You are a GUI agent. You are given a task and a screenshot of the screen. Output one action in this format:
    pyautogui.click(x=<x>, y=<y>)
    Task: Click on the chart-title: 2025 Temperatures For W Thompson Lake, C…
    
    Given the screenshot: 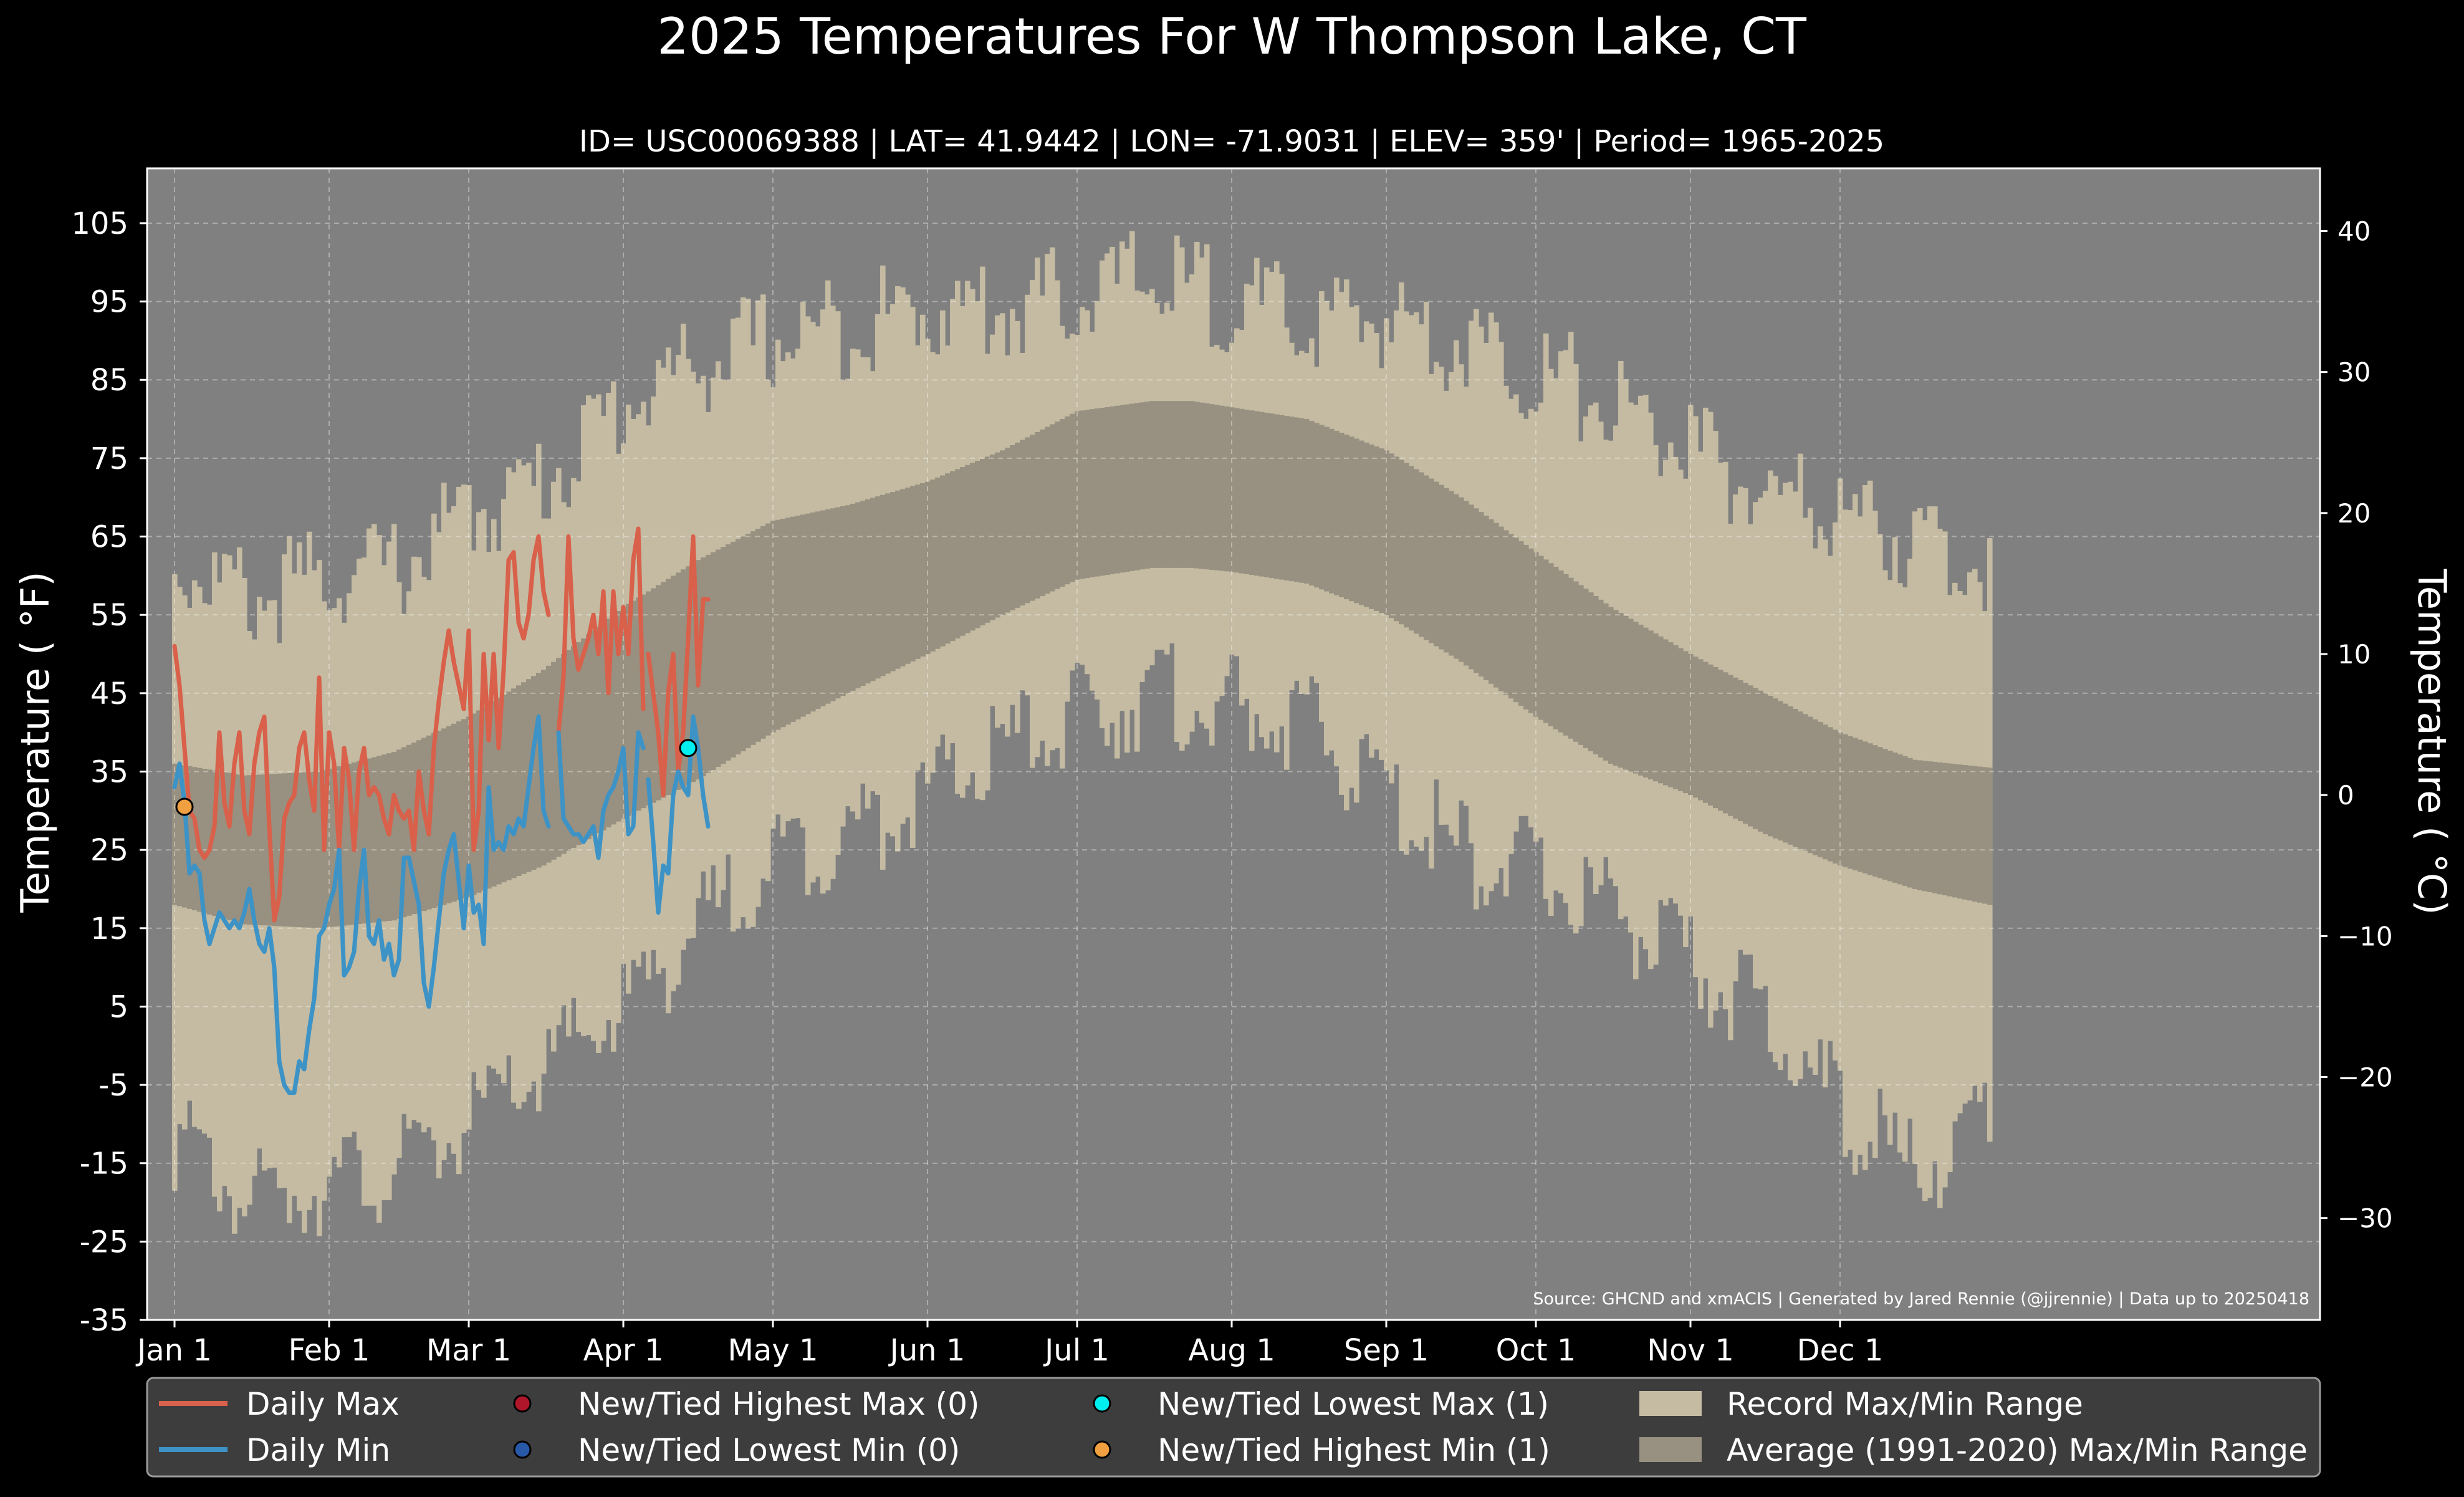 What is the action you would take?
    pyautogui.click(x=1232, y=36)
    